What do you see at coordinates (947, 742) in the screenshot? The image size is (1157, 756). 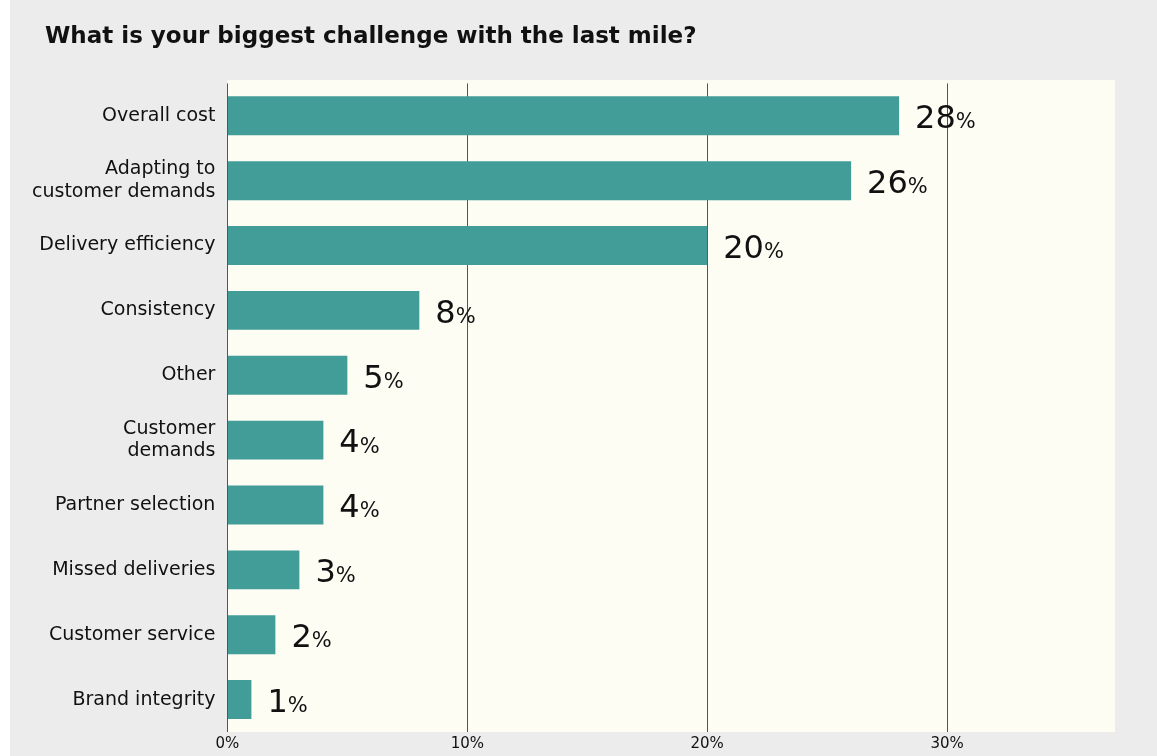 I see `x-tick-label: 30%` at bounding box center [947, 742].